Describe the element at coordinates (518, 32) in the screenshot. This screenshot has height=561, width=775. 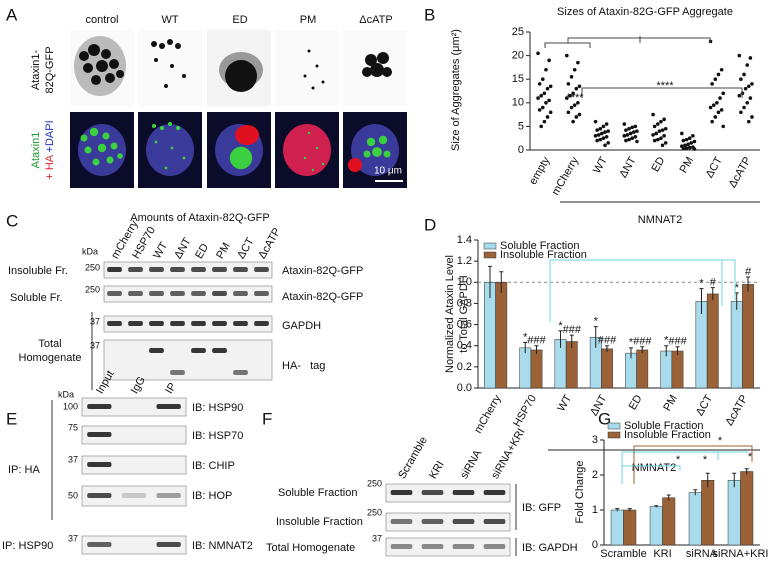
I see `y-tick-label: 25` at that location.